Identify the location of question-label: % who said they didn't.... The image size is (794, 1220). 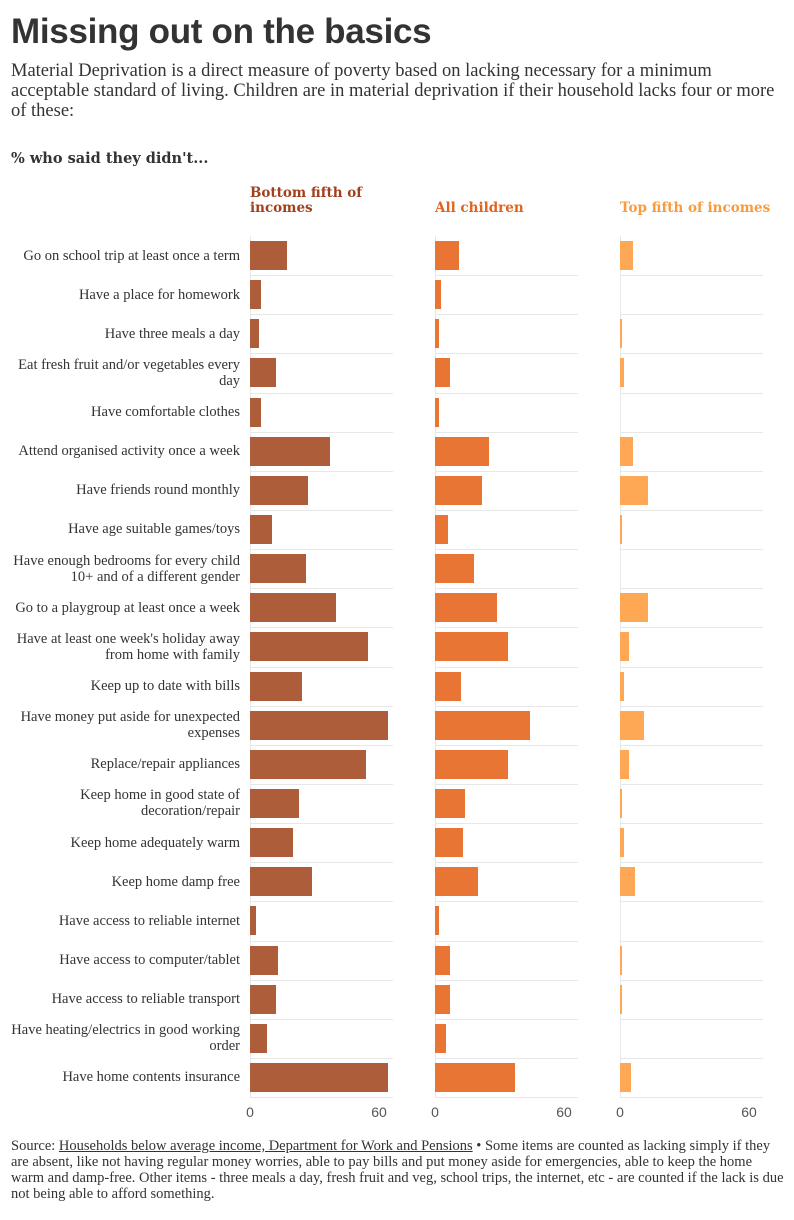
(110, 158).